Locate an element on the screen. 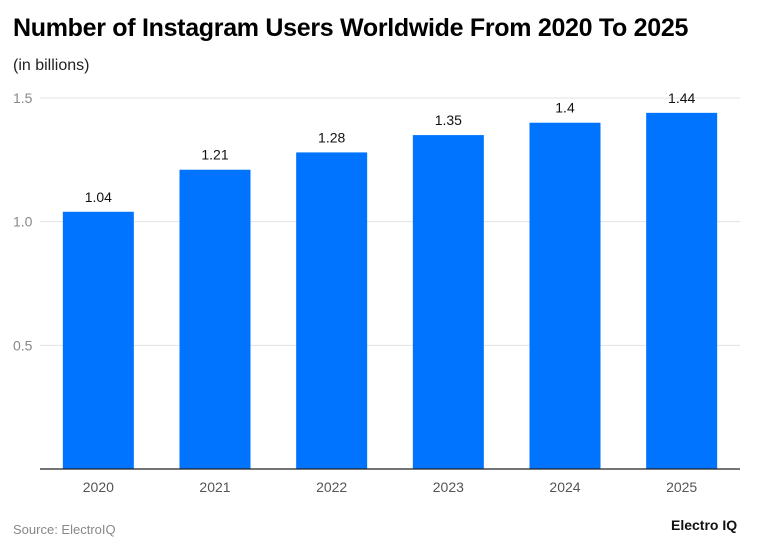 This screenshot has width=768, height=551. source-note: Source: ElectroIQ is located at coordinates (64, 529).